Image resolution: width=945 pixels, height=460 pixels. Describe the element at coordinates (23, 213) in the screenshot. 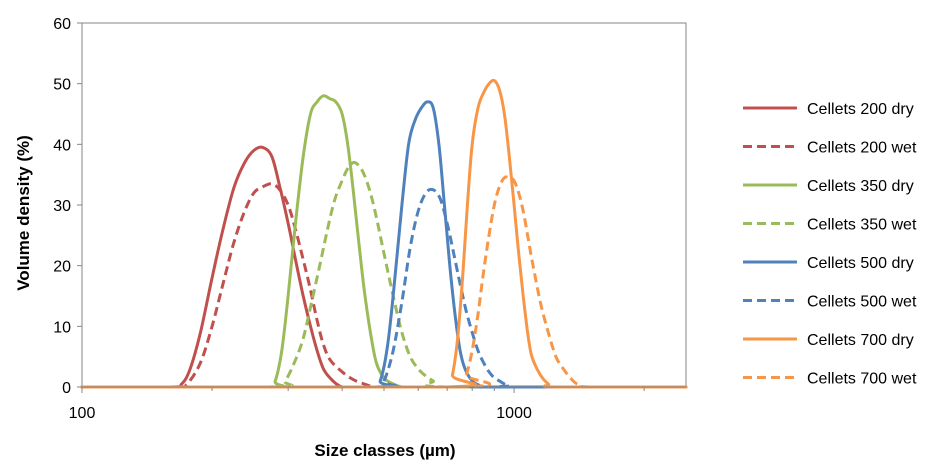

I see `y-axis-title: Volume density (%)` at that location.